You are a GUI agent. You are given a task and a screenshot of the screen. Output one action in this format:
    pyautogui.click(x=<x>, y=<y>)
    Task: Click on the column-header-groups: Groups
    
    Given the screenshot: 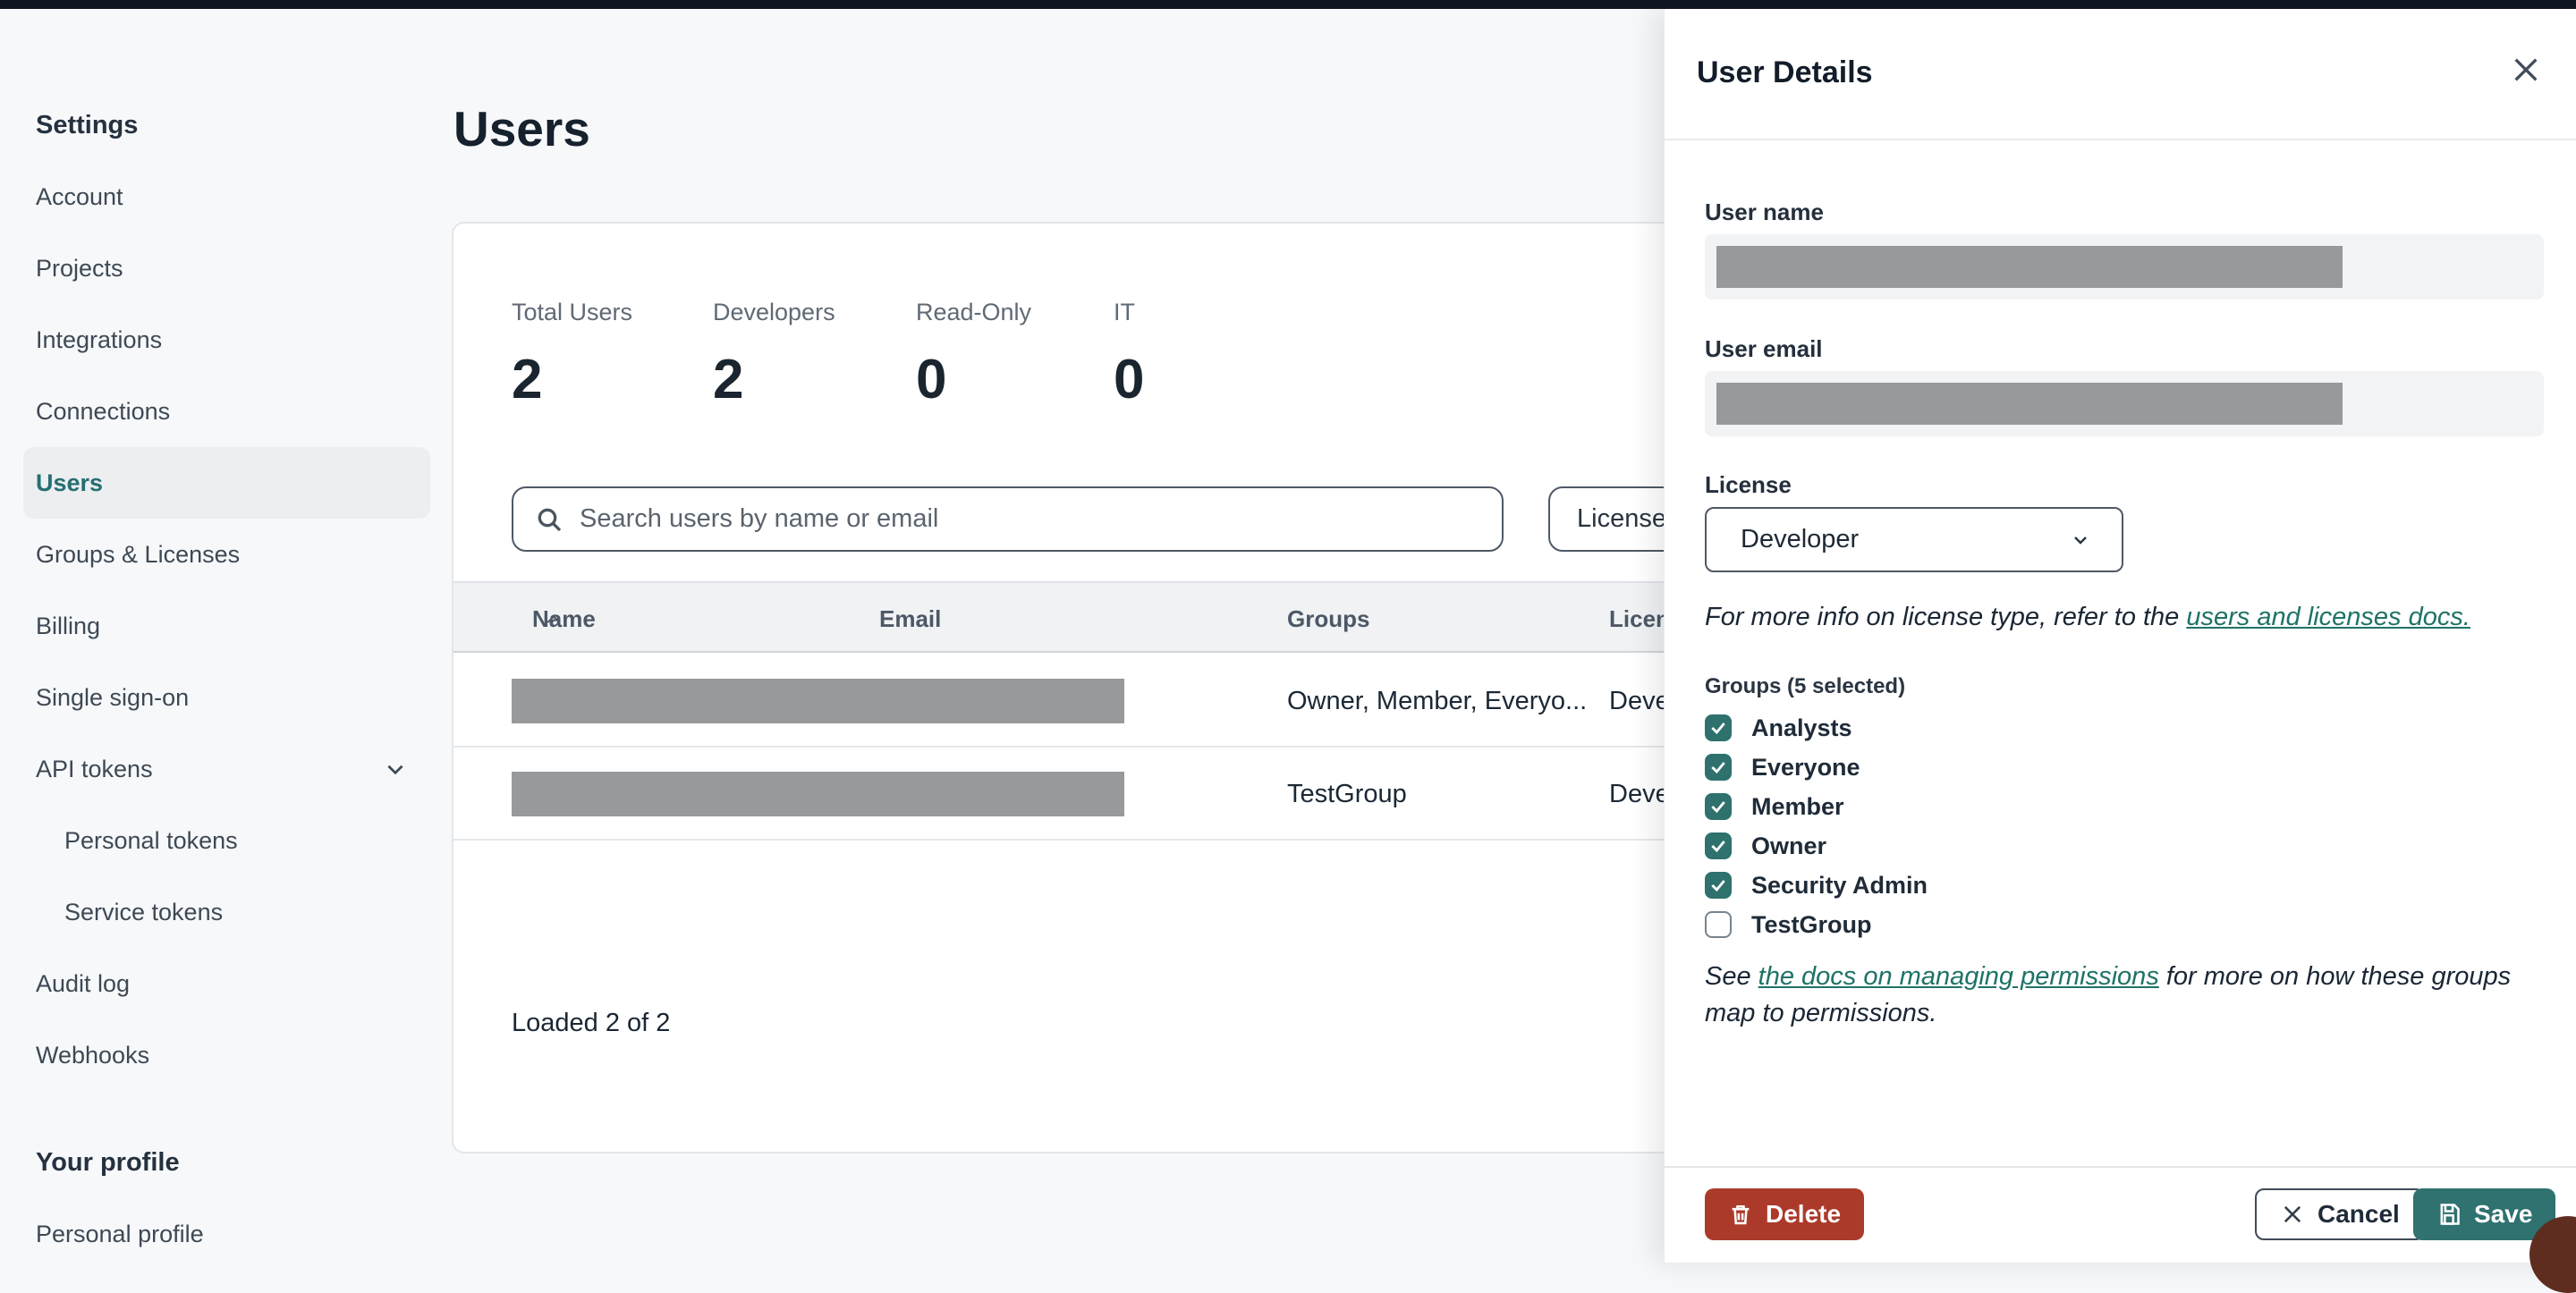 What is the action you would take?
    pyautogui.click(x=1328, y=618)
    